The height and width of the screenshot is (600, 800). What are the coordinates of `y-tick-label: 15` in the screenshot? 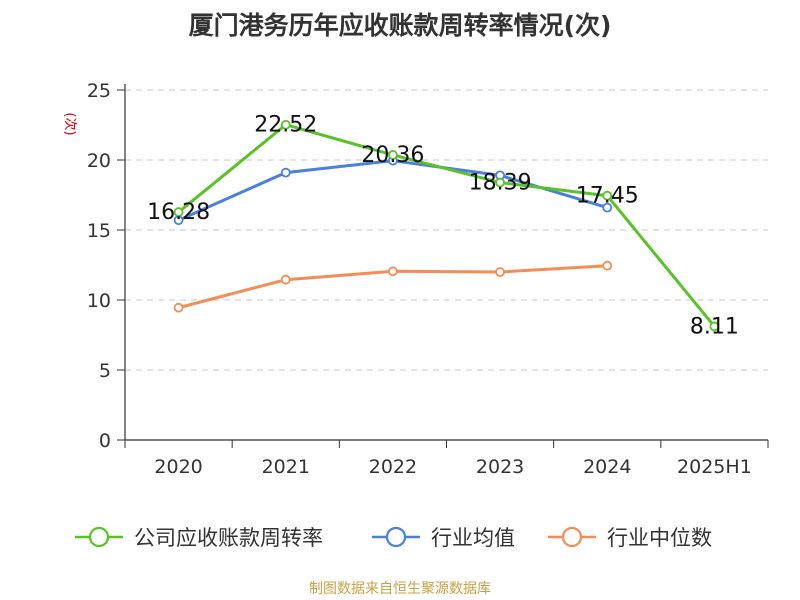 It's located at (99, 231).